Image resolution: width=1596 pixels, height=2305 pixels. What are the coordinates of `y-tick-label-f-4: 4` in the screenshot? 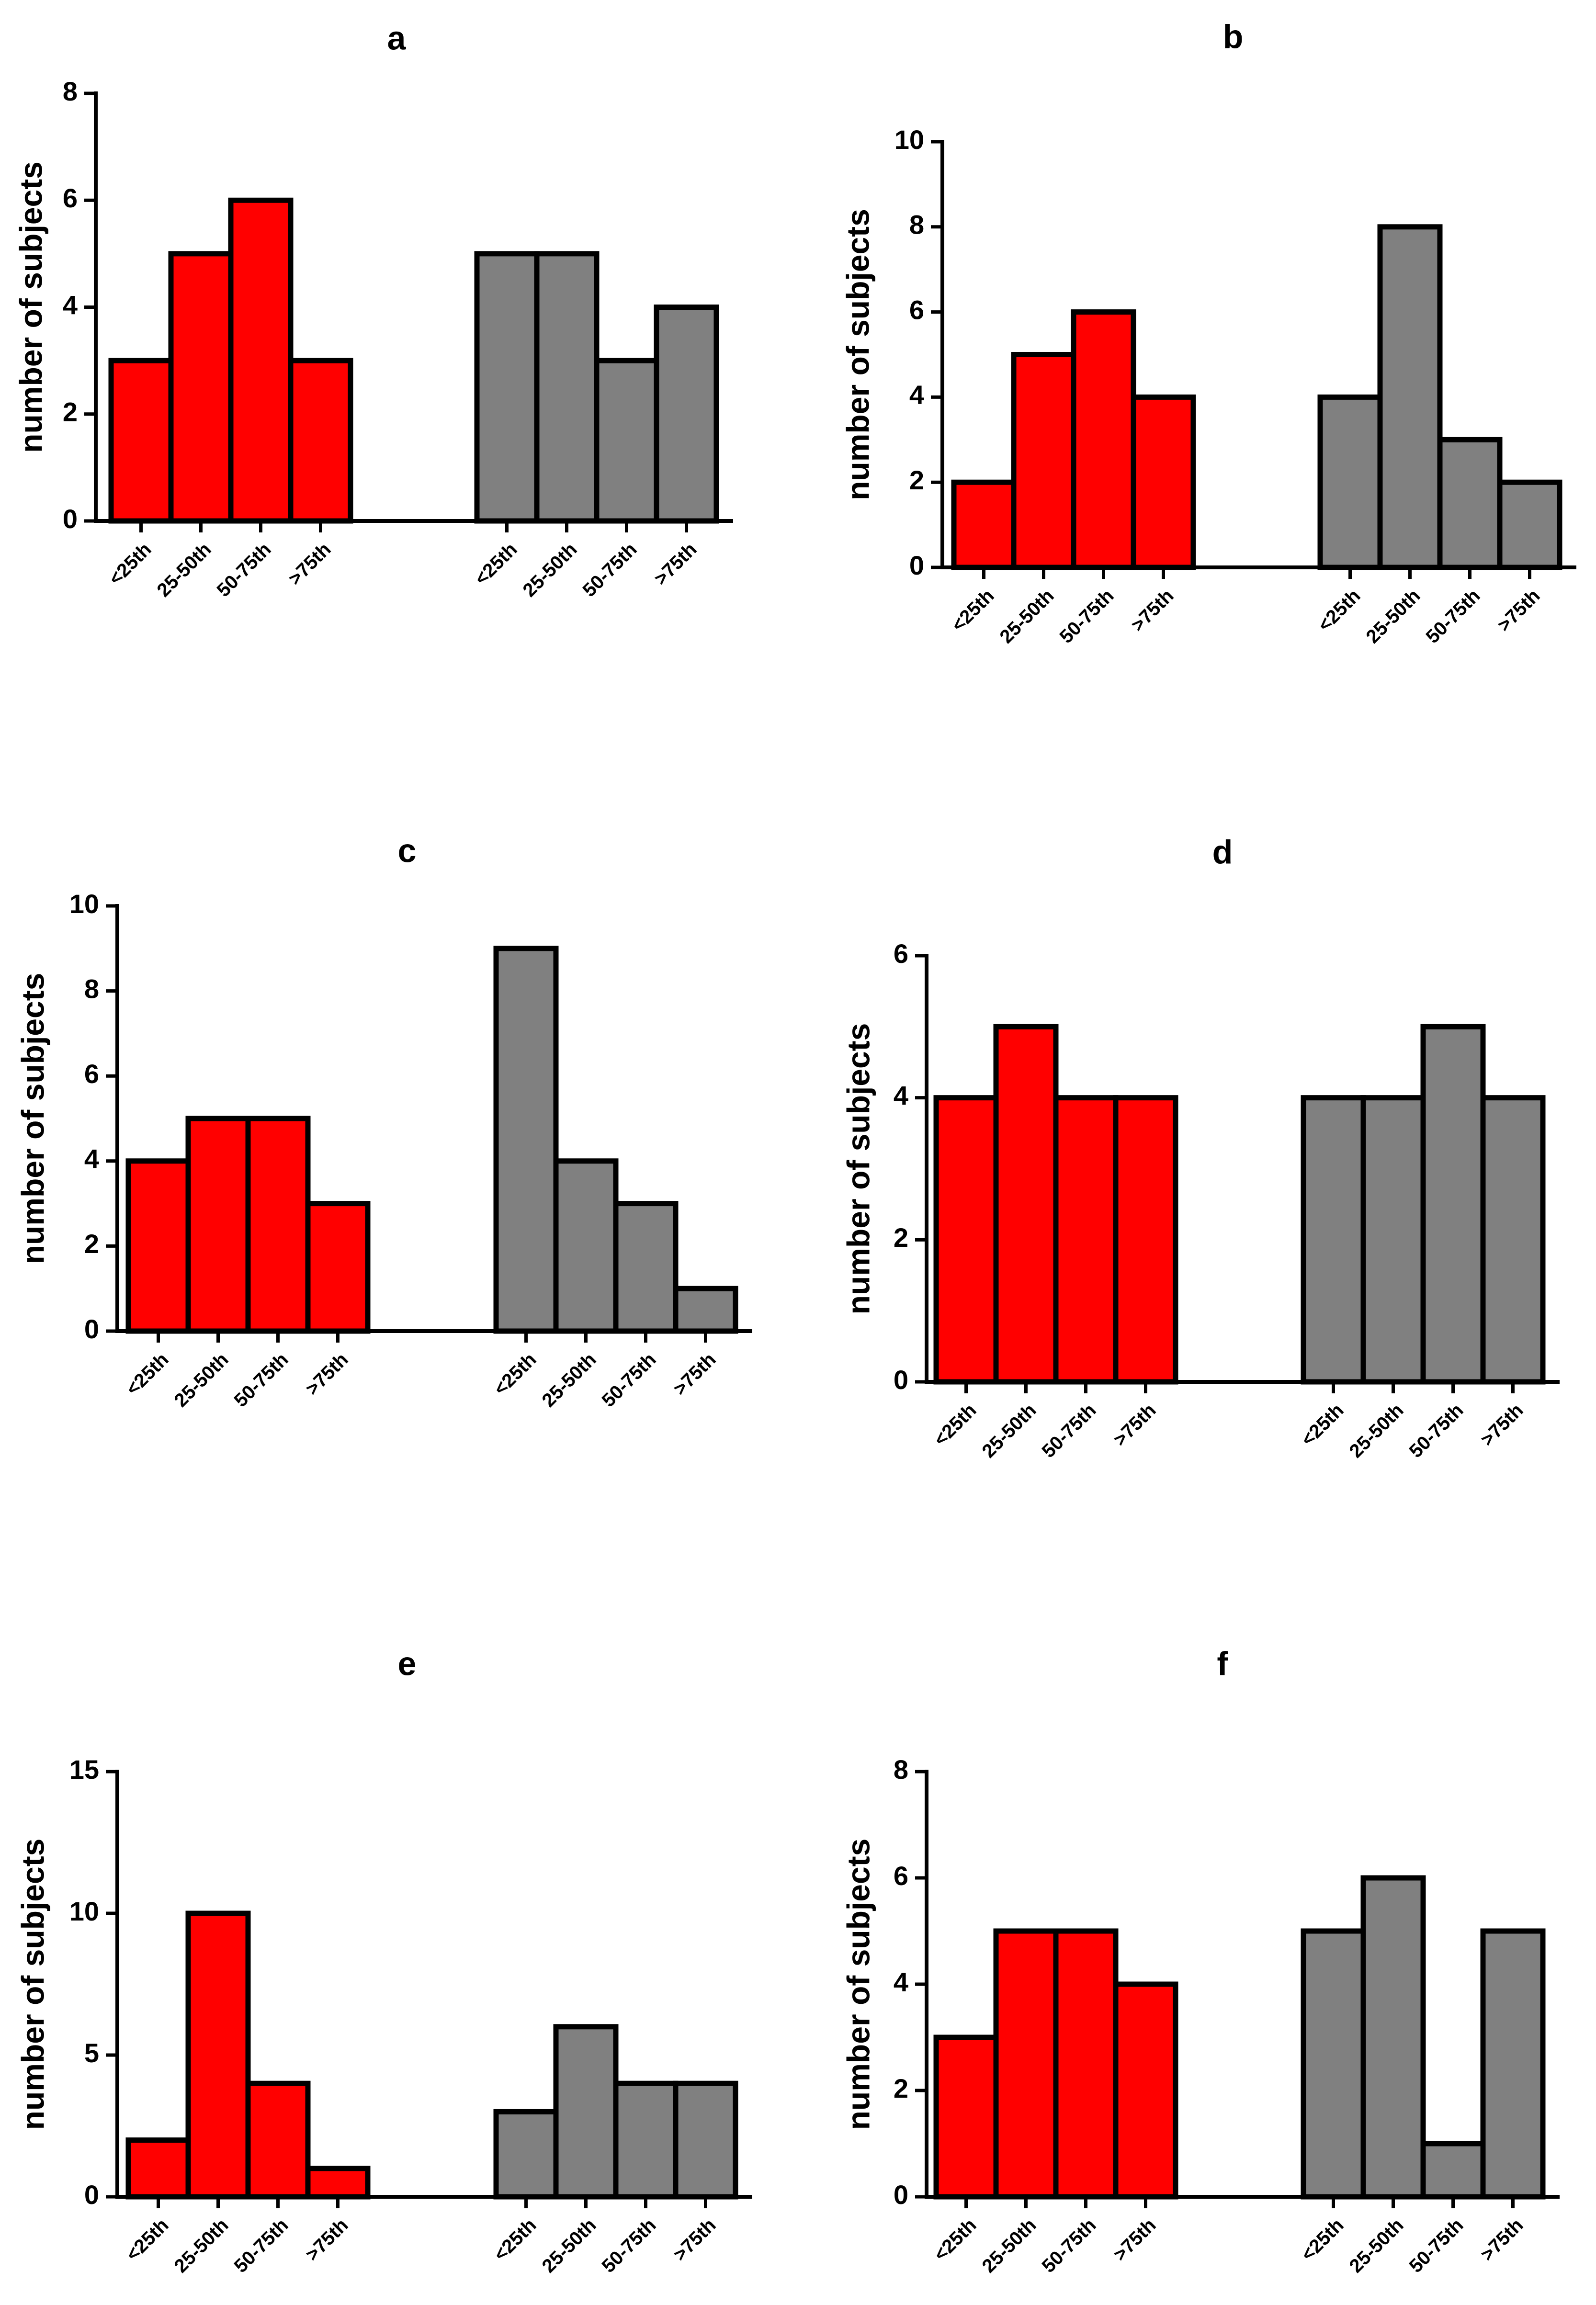 It's located at (901, 1982).